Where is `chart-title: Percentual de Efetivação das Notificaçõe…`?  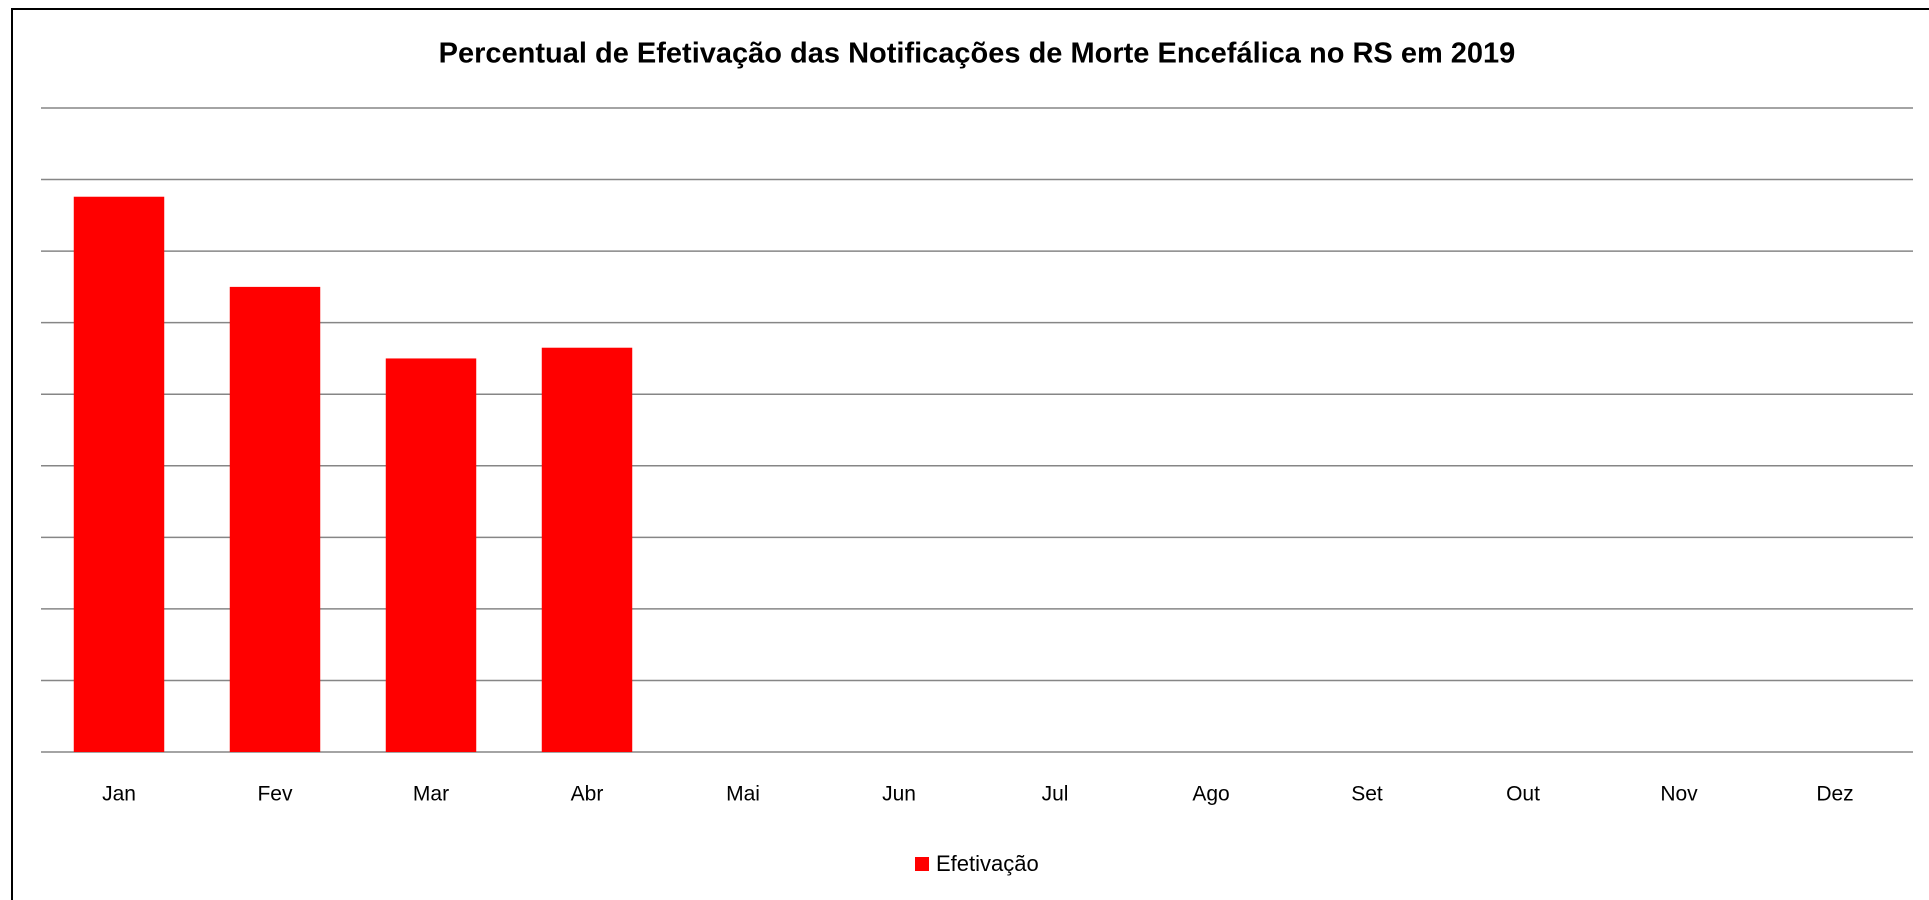 chart-title: Percentual de Efetivação das Notificaçõe… is located at coordinates (977, 54).